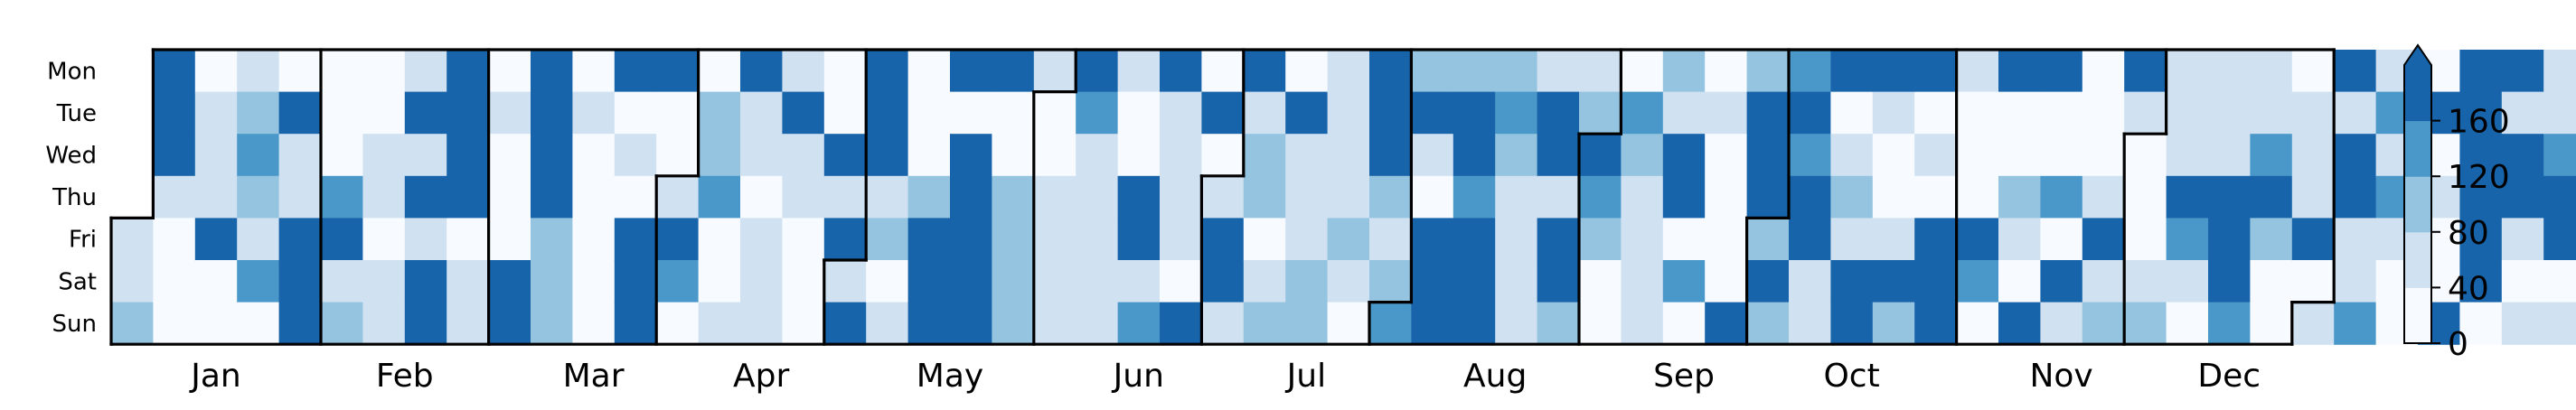  Describe the element at coordinates (77, 282) in the screenshot. I see `weekday-label: Sat` at that location.